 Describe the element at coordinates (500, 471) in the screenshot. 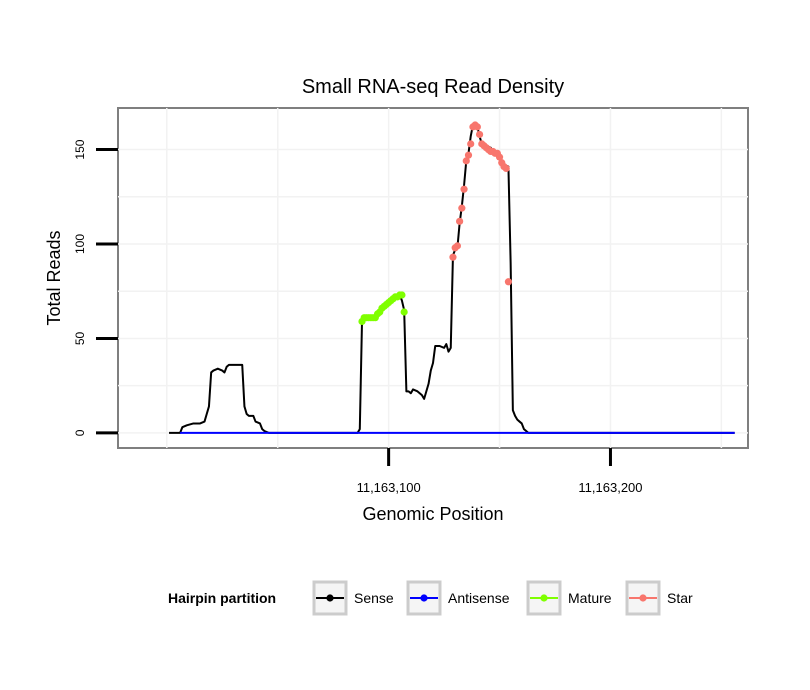

I see `x-axis: 11,163,100 11,163,200` at that location.